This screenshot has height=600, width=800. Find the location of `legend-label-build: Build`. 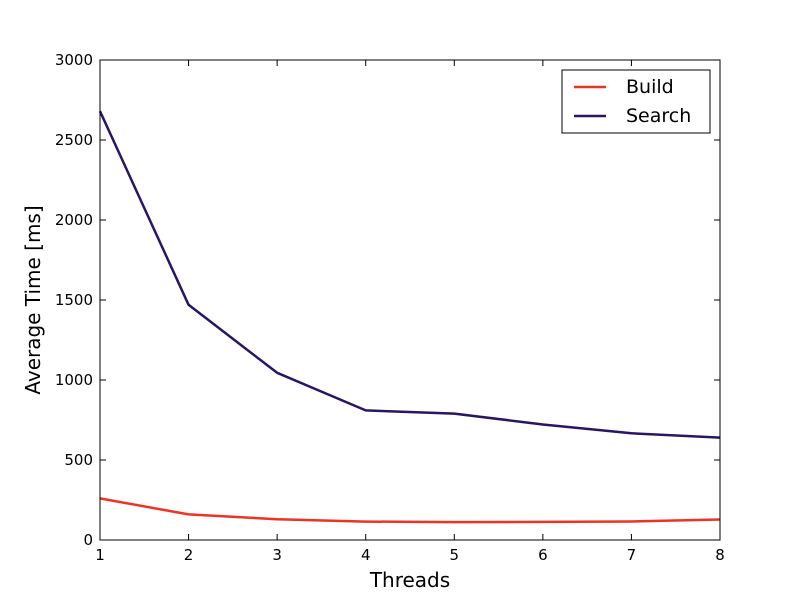

legend-label-build: Build is located at coordinates (650, 87).